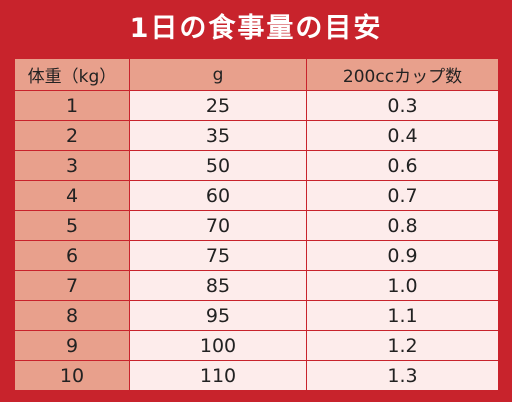 The width and height of the screenshot is (512, 402). Describe the element at coordinates (402, 315) in the screenshot. I see `cell-cups: 1.1` at that location.